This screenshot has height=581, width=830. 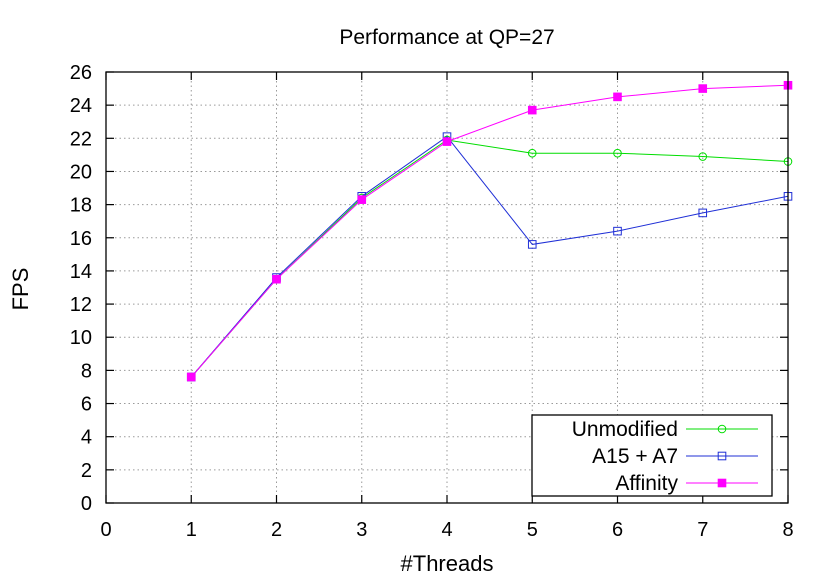 What do you see at coordinates (86, 438) in the screenshot?
I see `y-tick-label: 4` at bounding box center [86, 438].